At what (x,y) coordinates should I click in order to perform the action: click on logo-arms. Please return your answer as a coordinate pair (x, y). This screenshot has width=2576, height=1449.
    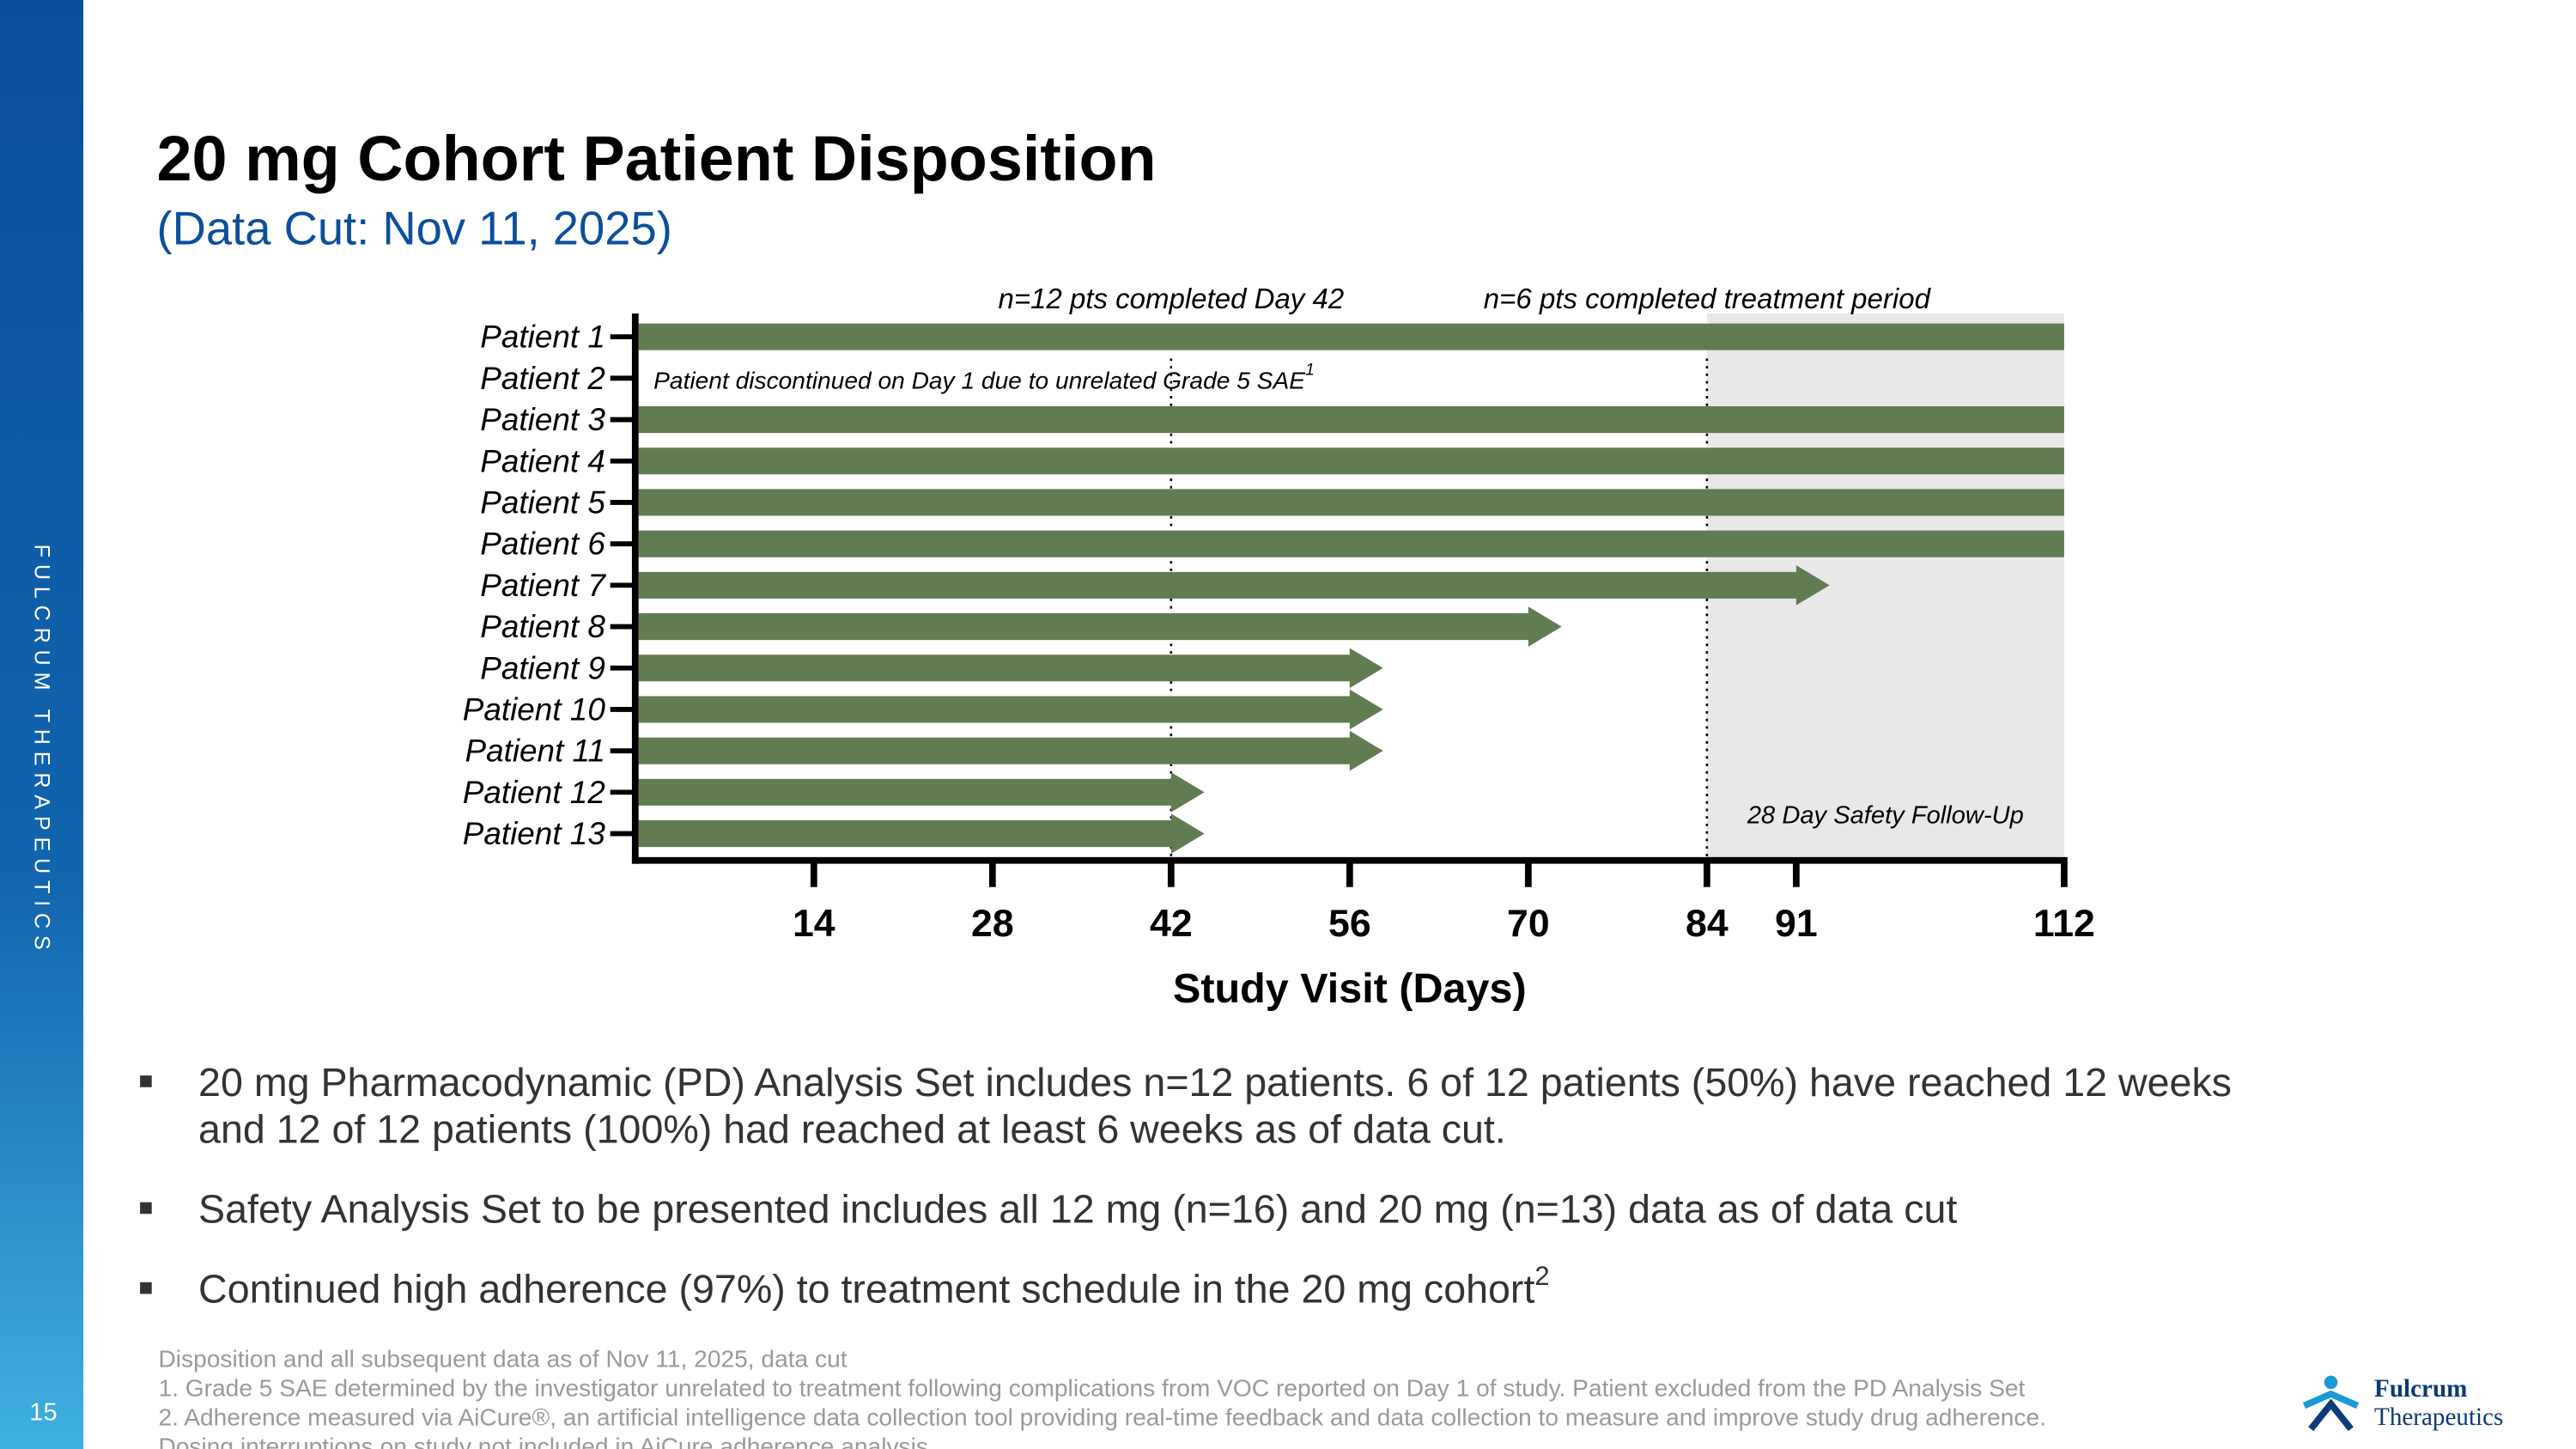
    Looking at the image, I should click on (2331, 1399).